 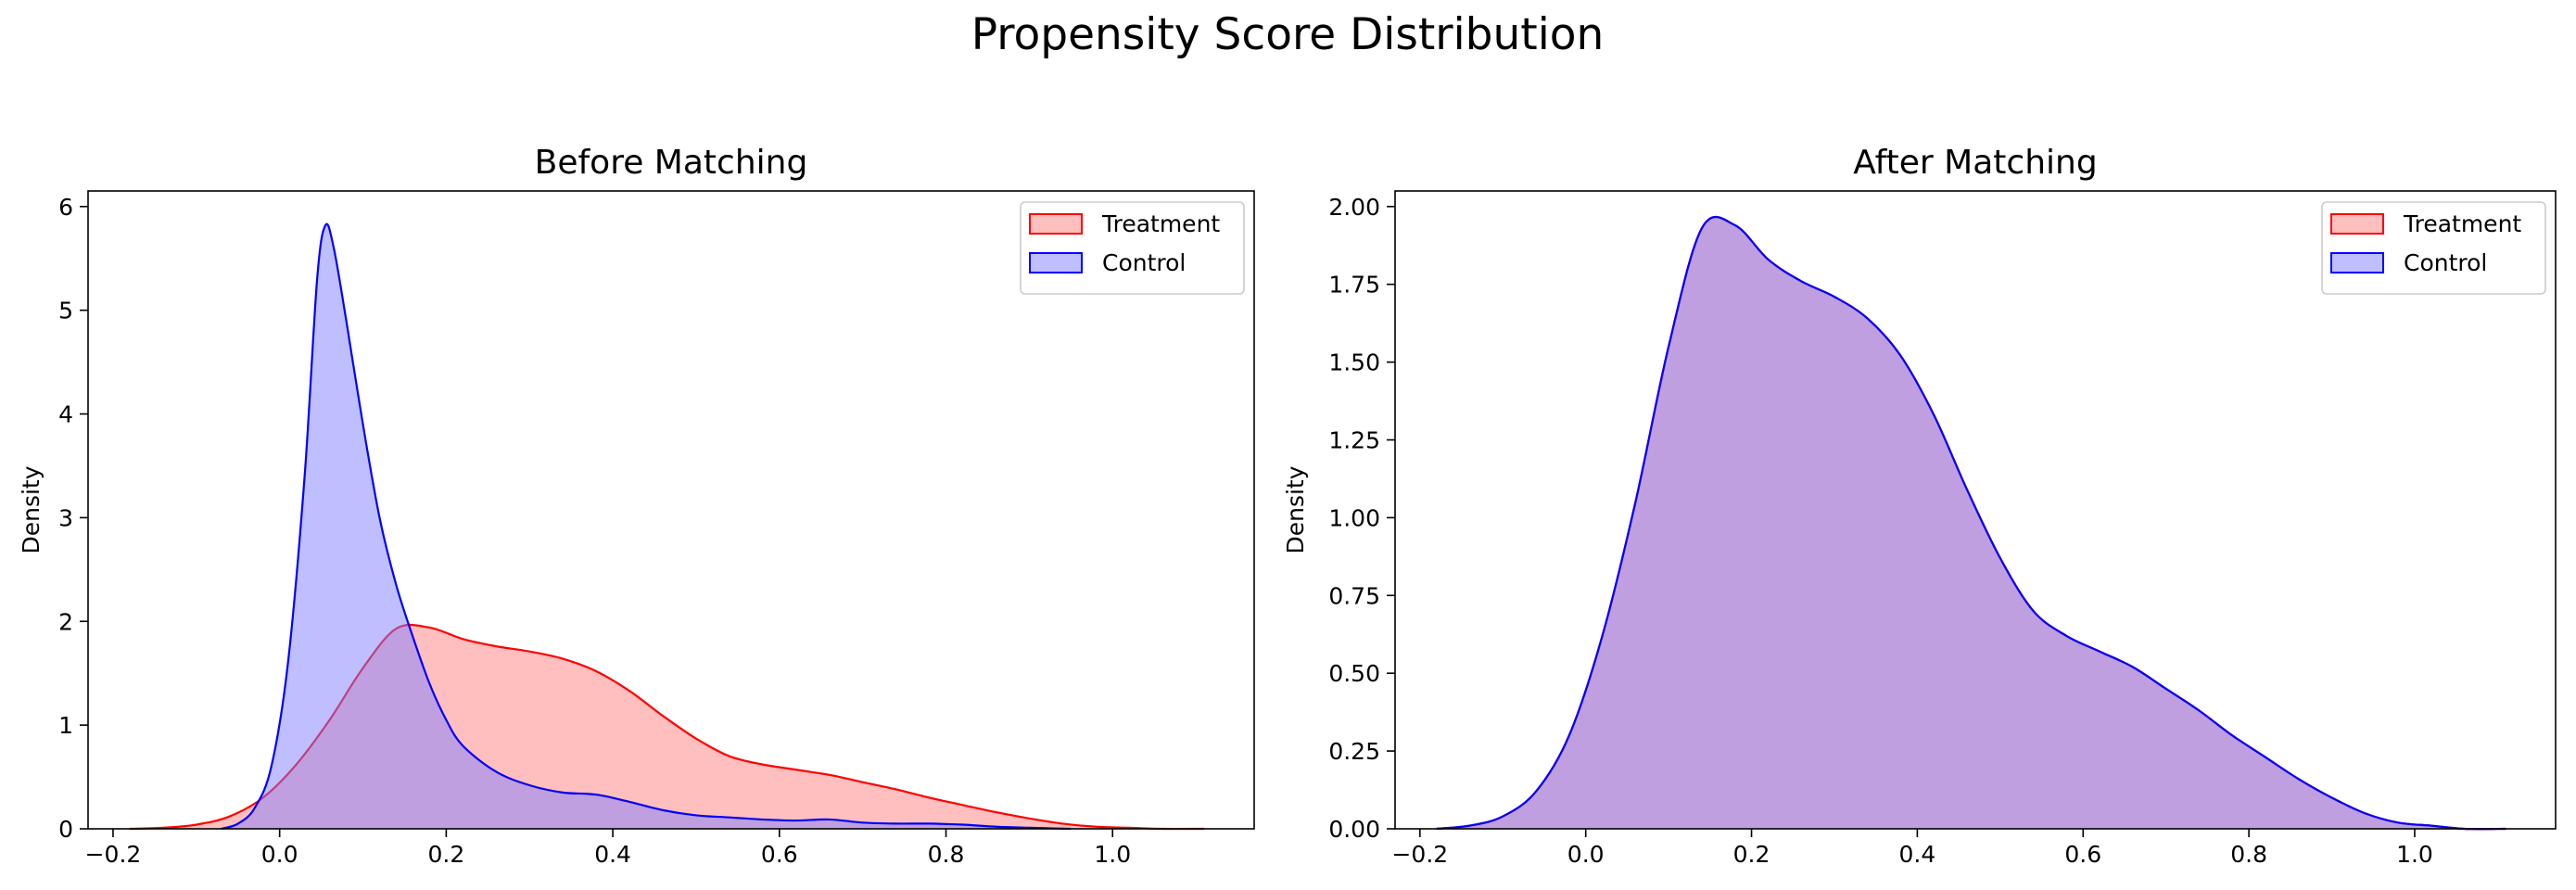 What do you see at coordinates (65, 207) in the screenshot?
I see `y-tick-label: 6` at bounding box center [65, 207].